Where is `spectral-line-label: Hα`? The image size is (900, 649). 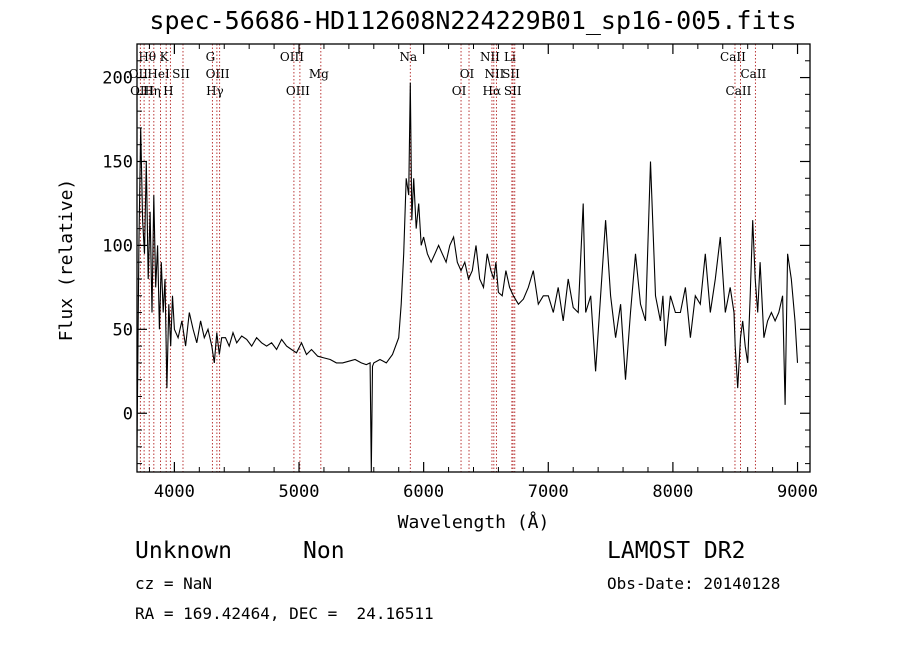 spectral-line-label: Hα is located at coordinates (492, 91).